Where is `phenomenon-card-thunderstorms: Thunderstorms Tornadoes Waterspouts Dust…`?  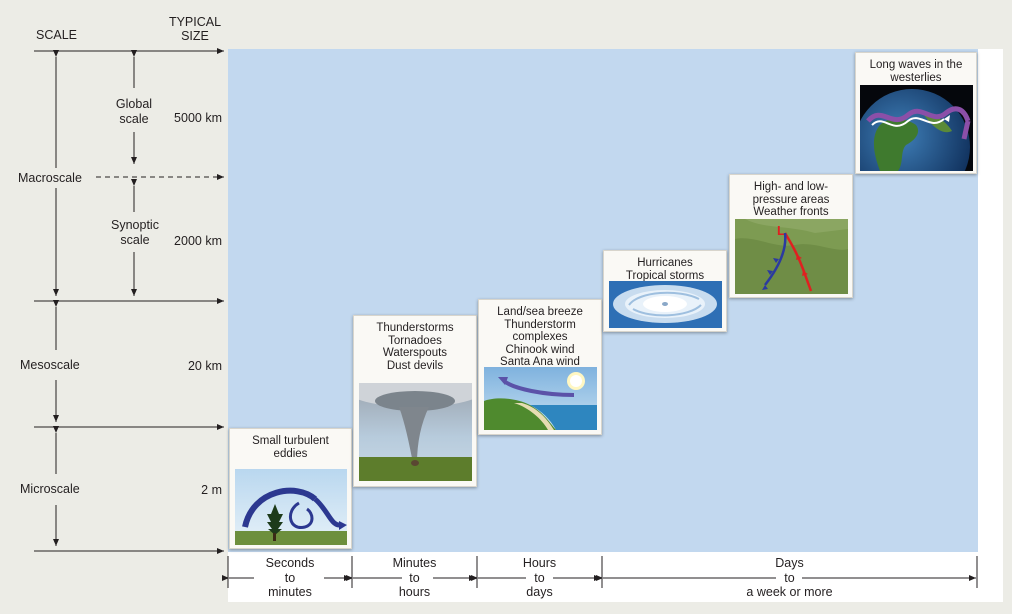
phenomenon-card-thunderstorms: Thunderstorms Tornadoes Waterspouts Dust… is located at coordinates (415, 401).